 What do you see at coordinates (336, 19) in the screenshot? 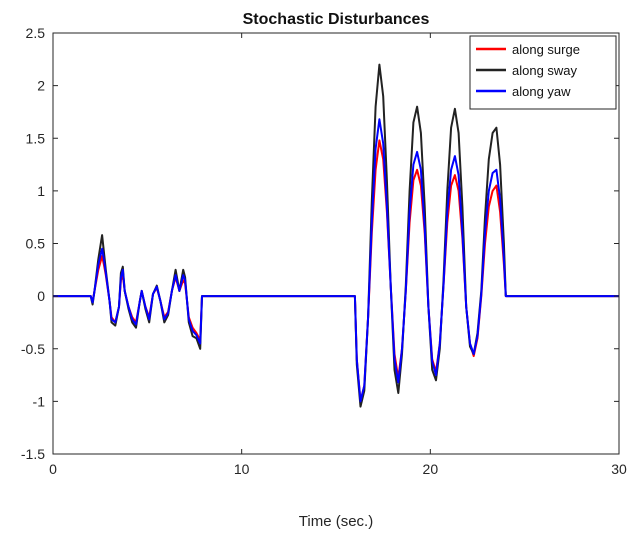
I see `chart-title: Stochastic Disturbances` at bounding box center [336, 19].